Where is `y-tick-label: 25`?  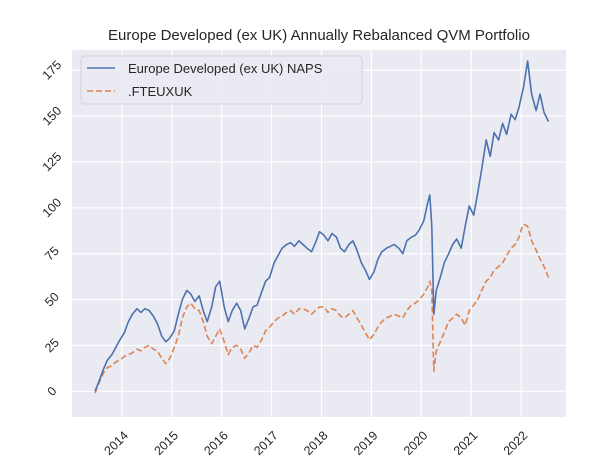 y-tick-label: 25 is located at coordinates (52, 346).